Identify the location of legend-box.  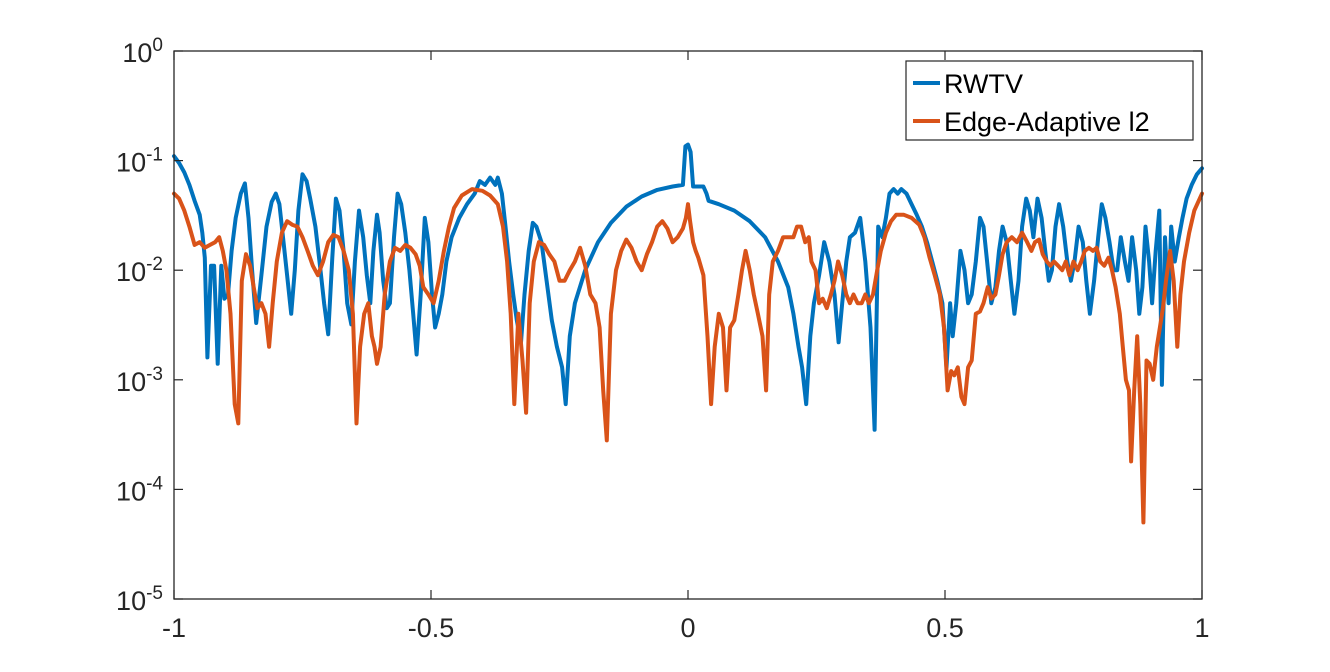
(1049, 100).